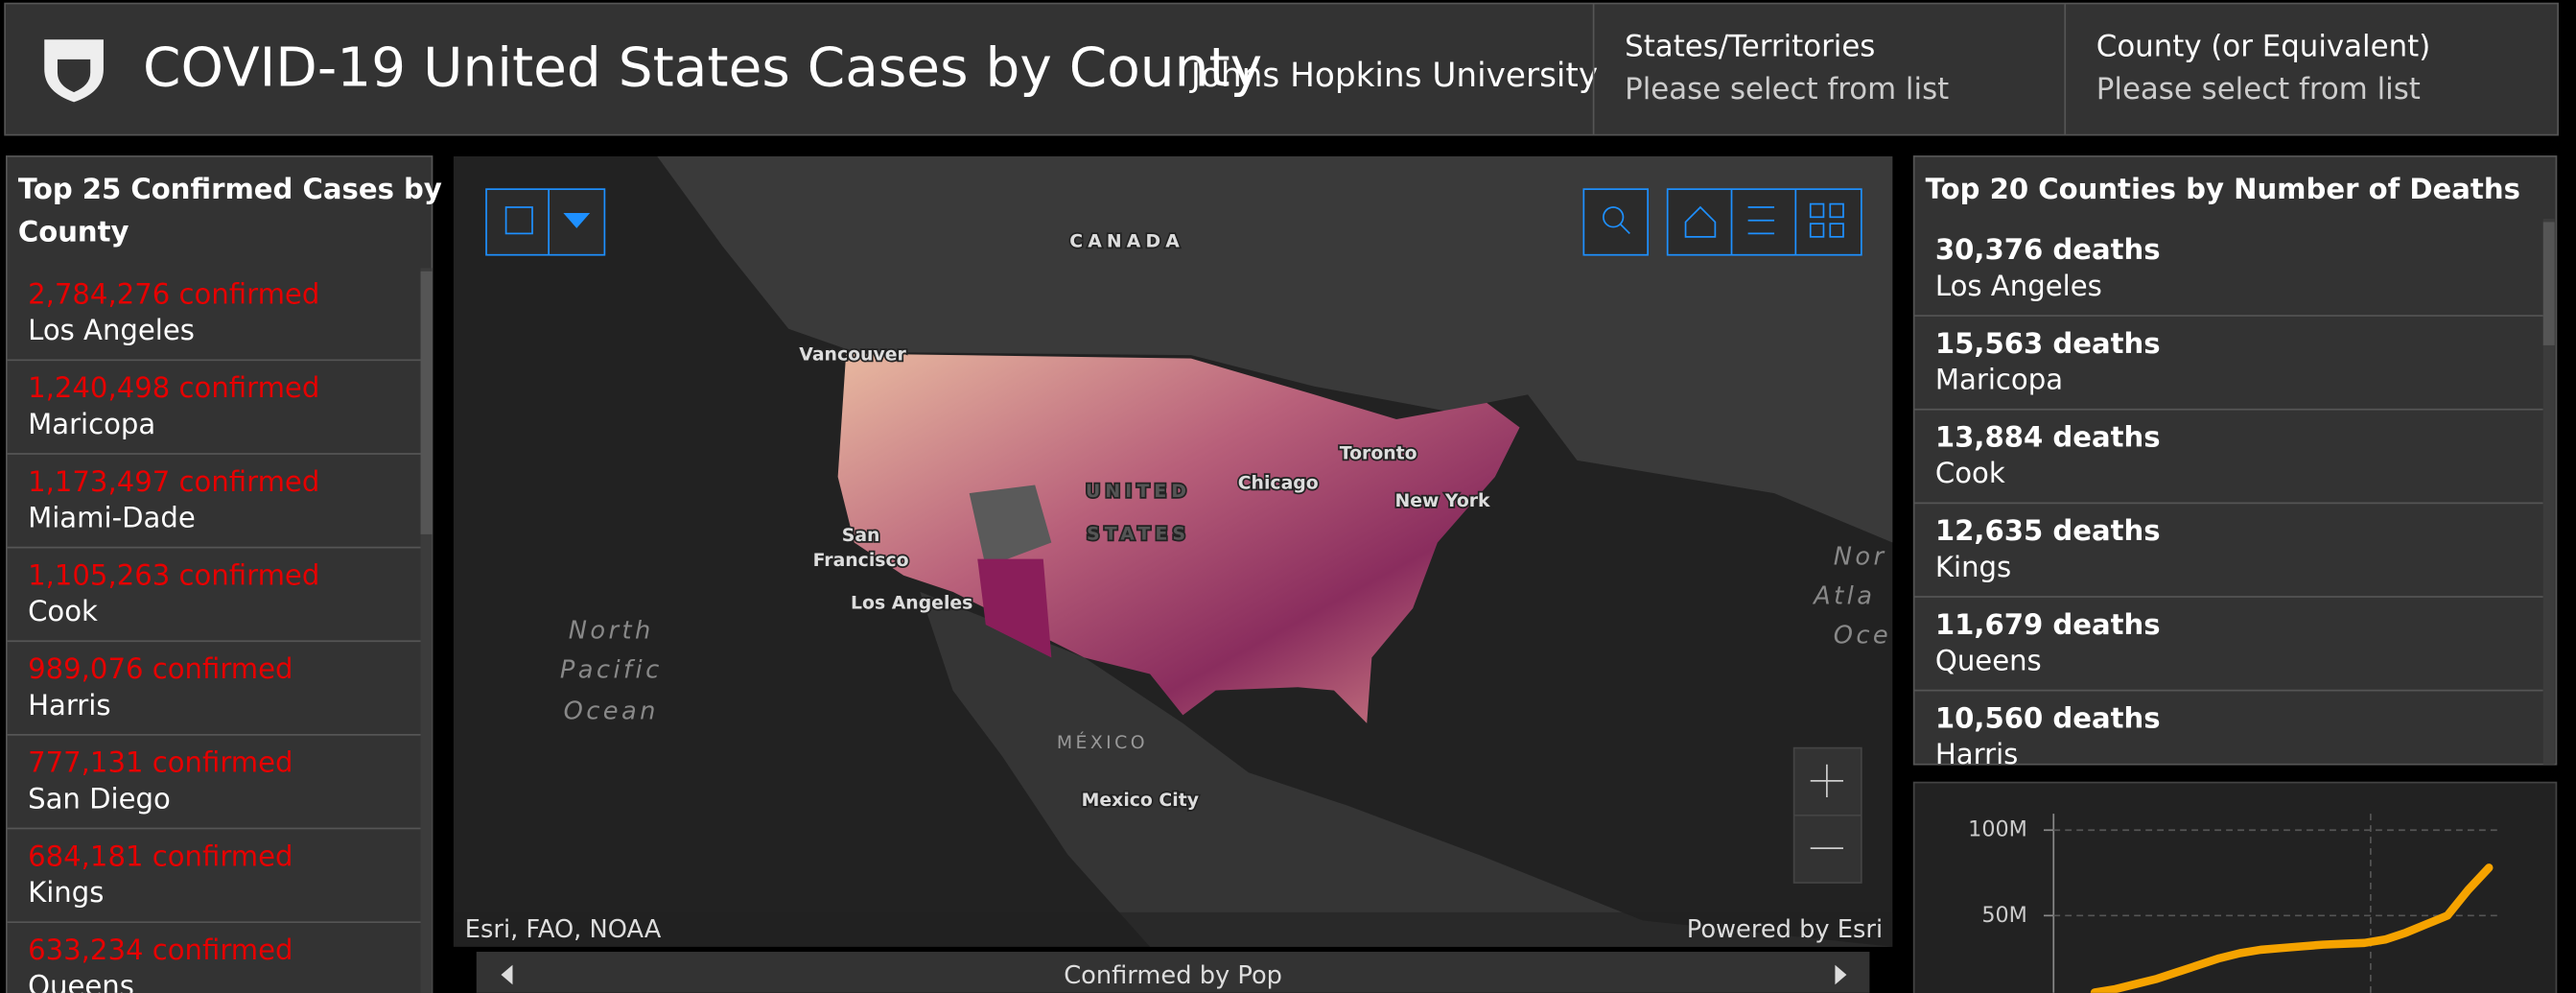  What do you see at coordinates (69, 705) in the screenshot?
I see `item-name: Harris` at bounding box center [69, 705].